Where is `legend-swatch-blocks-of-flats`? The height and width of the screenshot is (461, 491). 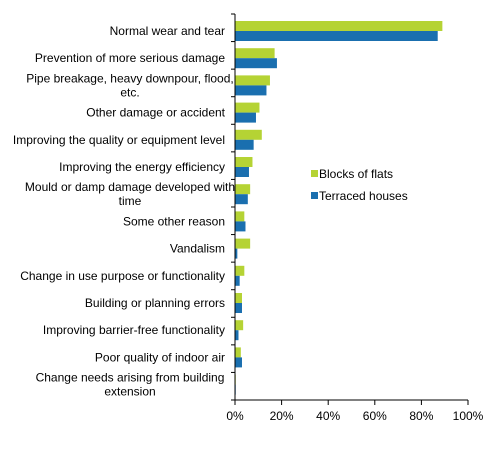
legend-swatch-blocks-of-flats is located at coordinates (314, 173).